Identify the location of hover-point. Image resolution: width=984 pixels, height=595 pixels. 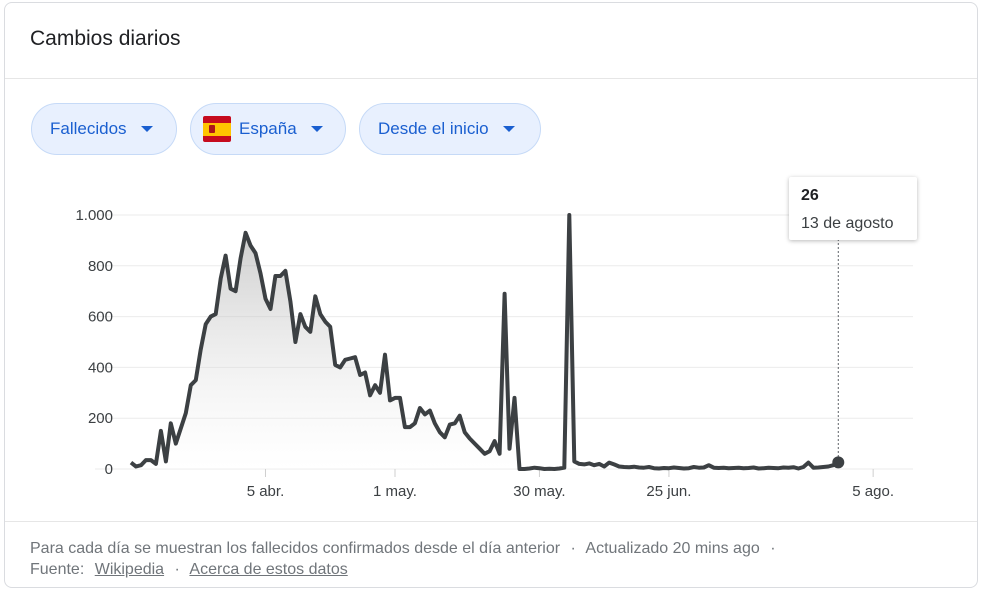
(838, 462).